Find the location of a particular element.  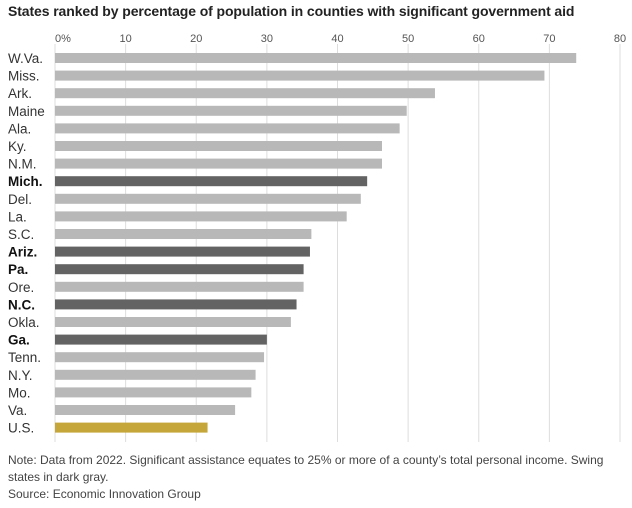

x-tick-label: 80 is located at coordinates (620, 39).